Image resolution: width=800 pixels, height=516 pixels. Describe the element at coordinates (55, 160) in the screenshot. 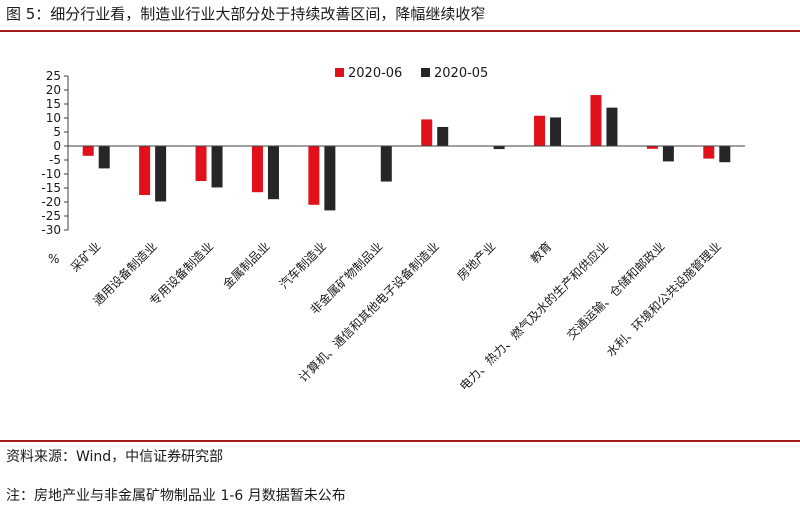

I see `y-tick-label: -5` at that location.